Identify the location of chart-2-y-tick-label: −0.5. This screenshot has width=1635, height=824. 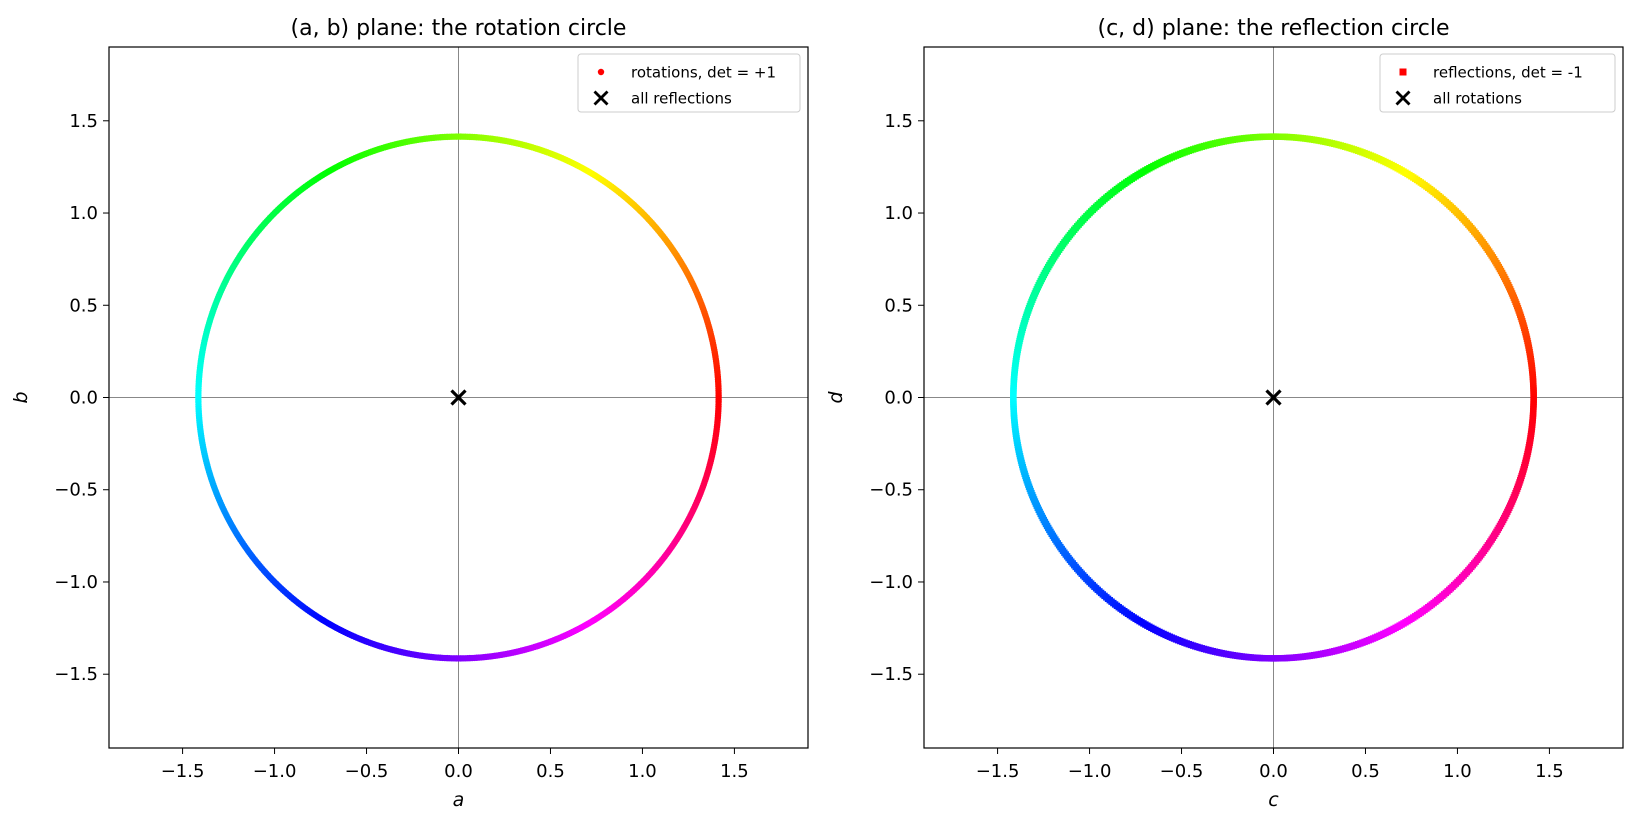
(891, 490).